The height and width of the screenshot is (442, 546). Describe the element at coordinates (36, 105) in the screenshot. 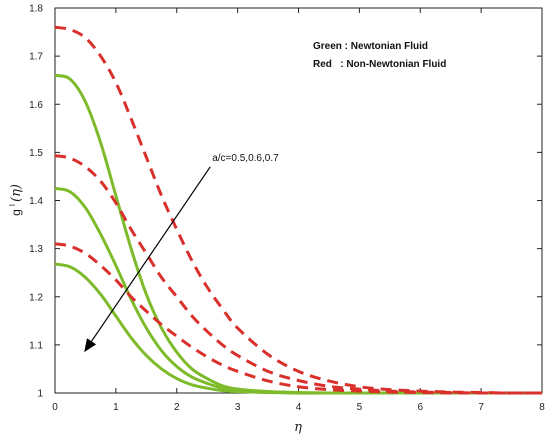

I see `y-tick-label: 1.6` at that location.